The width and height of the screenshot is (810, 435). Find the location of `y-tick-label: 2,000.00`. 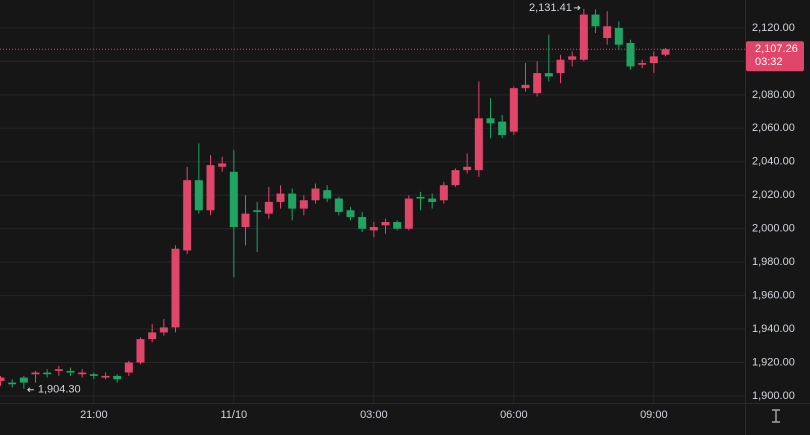

y-tick-label: 2,000.00 is located at coordinates (773, 229).